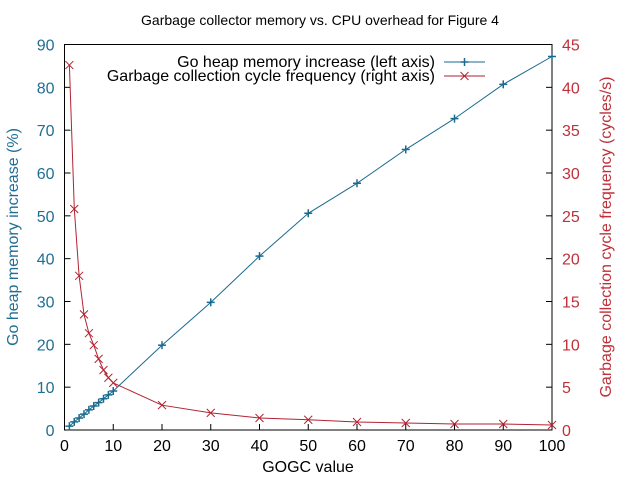 The width and height of the screenshot is (640, 480). What do you see at coordinates (113, 446) in the screenshot?
I see `x-tick-label: 10` at bounding box center [113, 446].